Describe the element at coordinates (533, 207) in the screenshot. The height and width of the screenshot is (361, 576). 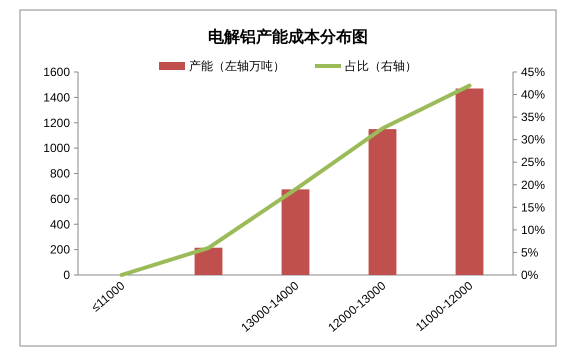
I see `y2-tick-label: 15%` at that location.